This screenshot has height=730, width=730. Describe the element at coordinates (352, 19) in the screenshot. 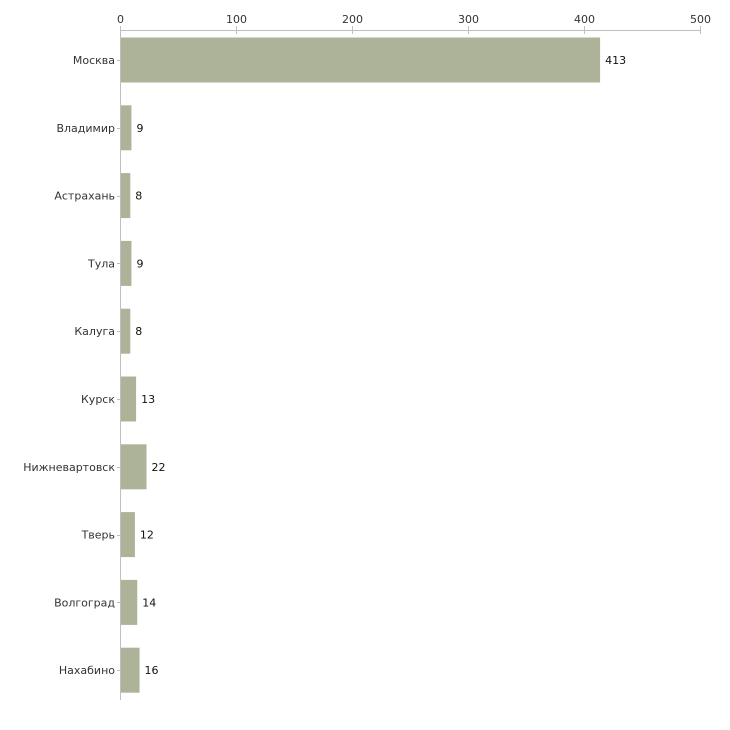

I see `x-tick-label: 200` at that location.